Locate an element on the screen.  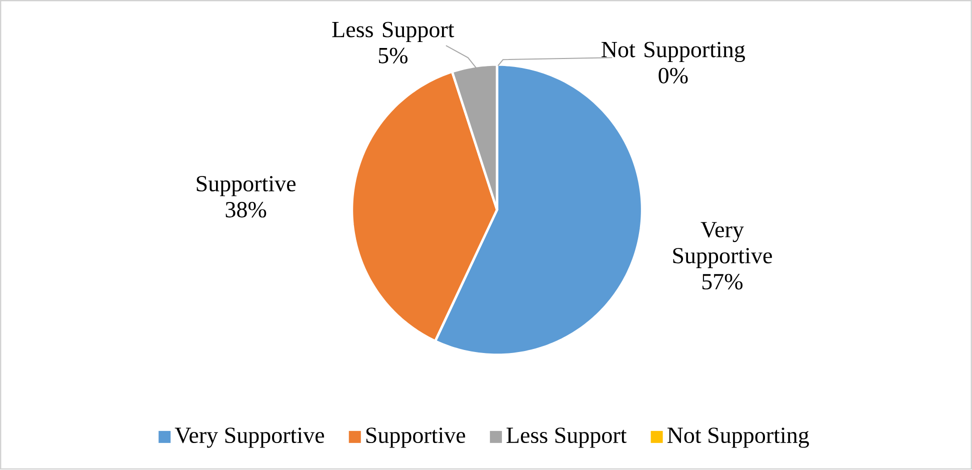
slice-label: Supportive is located at coordinates (246, 186).